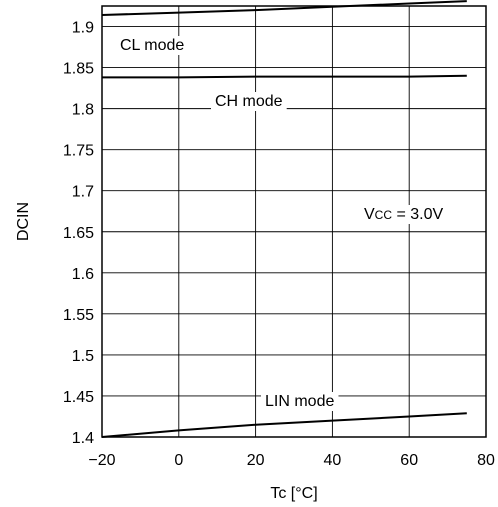 This screenshot has height=507, width=498. What do you see at coordinates (78, 151) in the screenshot?
I see `y-tick-label: 1.75` at bounding box center [78, 151].